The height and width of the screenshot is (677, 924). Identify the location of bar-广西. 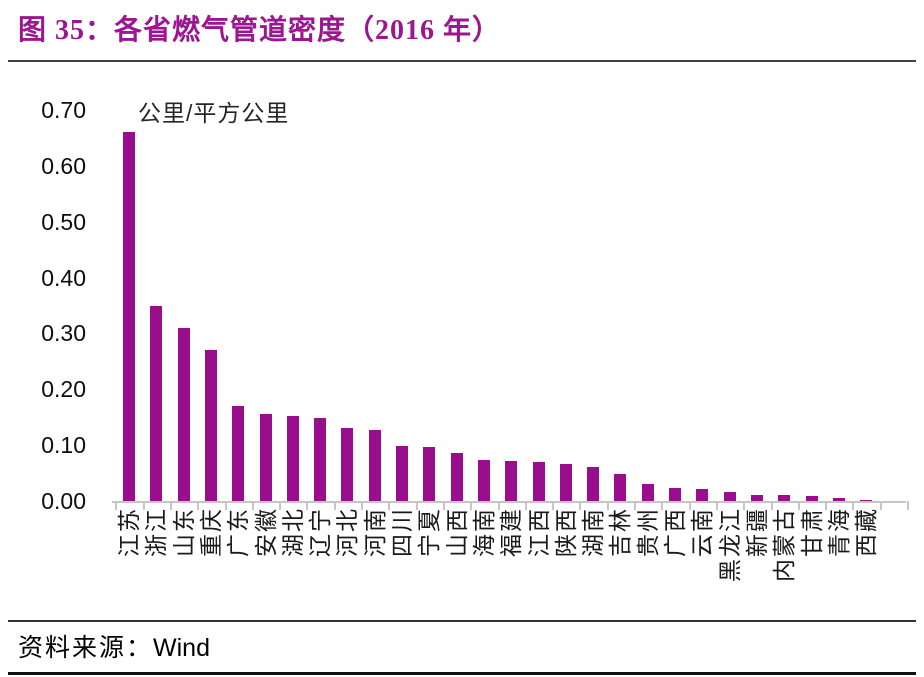
(675, 494).